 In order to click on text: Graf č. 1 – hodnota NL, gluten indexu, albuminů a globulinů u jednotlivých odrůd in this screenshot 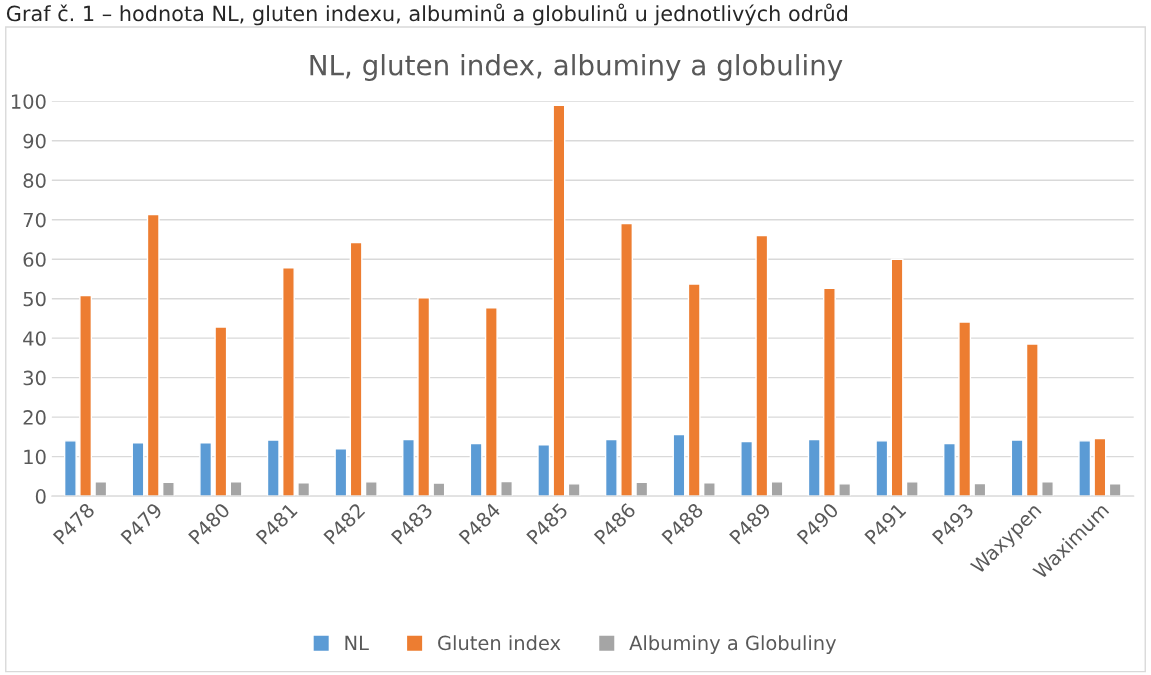, I will do `click(427, 14)`.